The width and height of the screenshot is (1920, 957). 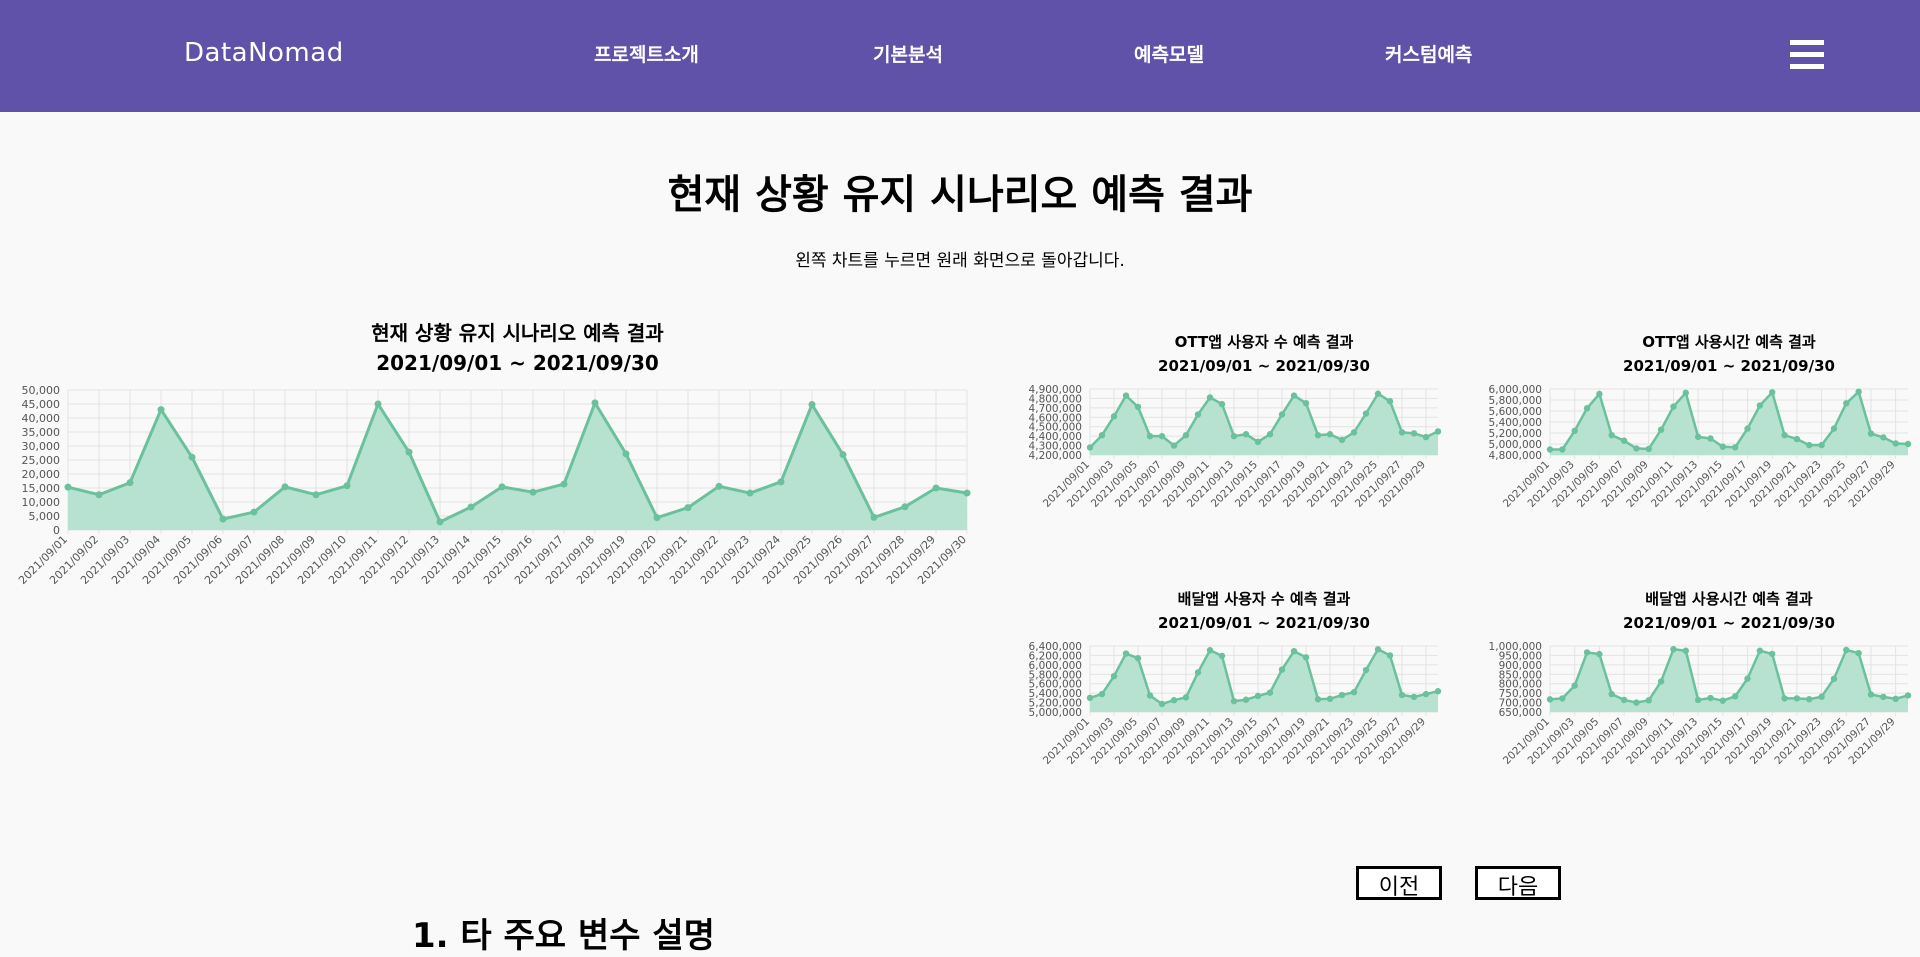 I want to click on nav-item-prediction-model: 예측모델, so click(x=1169, y=55).